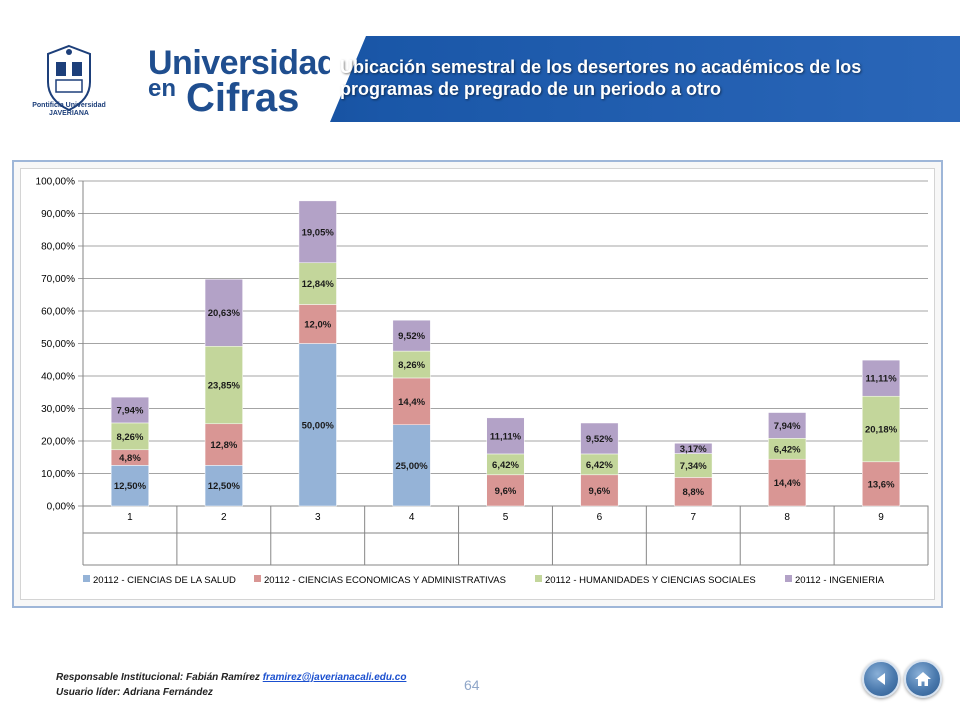 Image resolution: width=960 pixels, height=720 pixels. What do you see at coordinates (506, 517) in the screenshot?
I see `x-tick-label: 5` at bounding box center [506, 517].